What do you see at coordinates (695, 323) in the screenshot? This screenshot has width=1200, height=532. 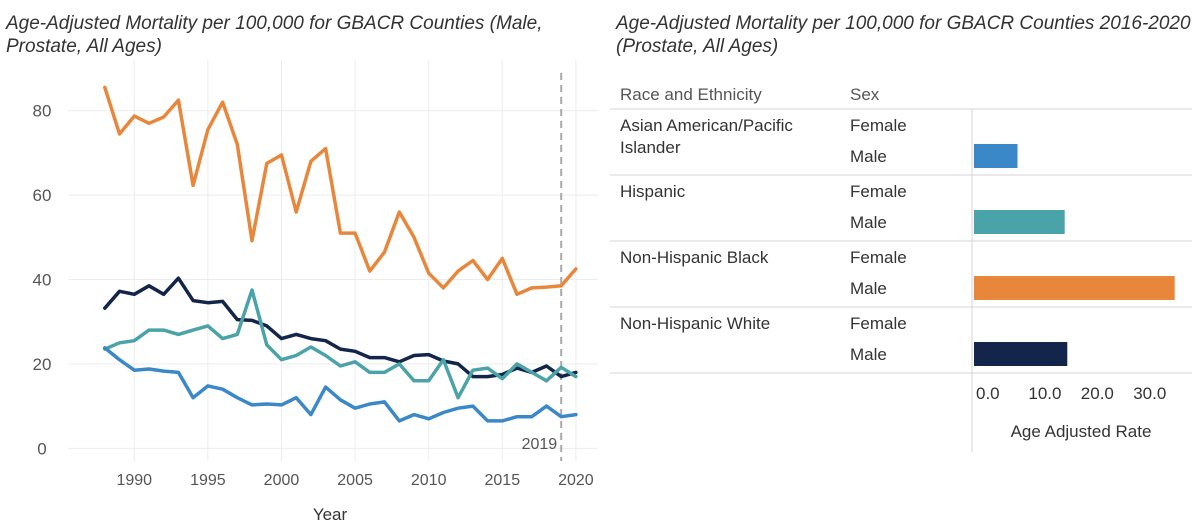 I see `group-label: Non-Hispanic White` at bounding box center [695, 323].